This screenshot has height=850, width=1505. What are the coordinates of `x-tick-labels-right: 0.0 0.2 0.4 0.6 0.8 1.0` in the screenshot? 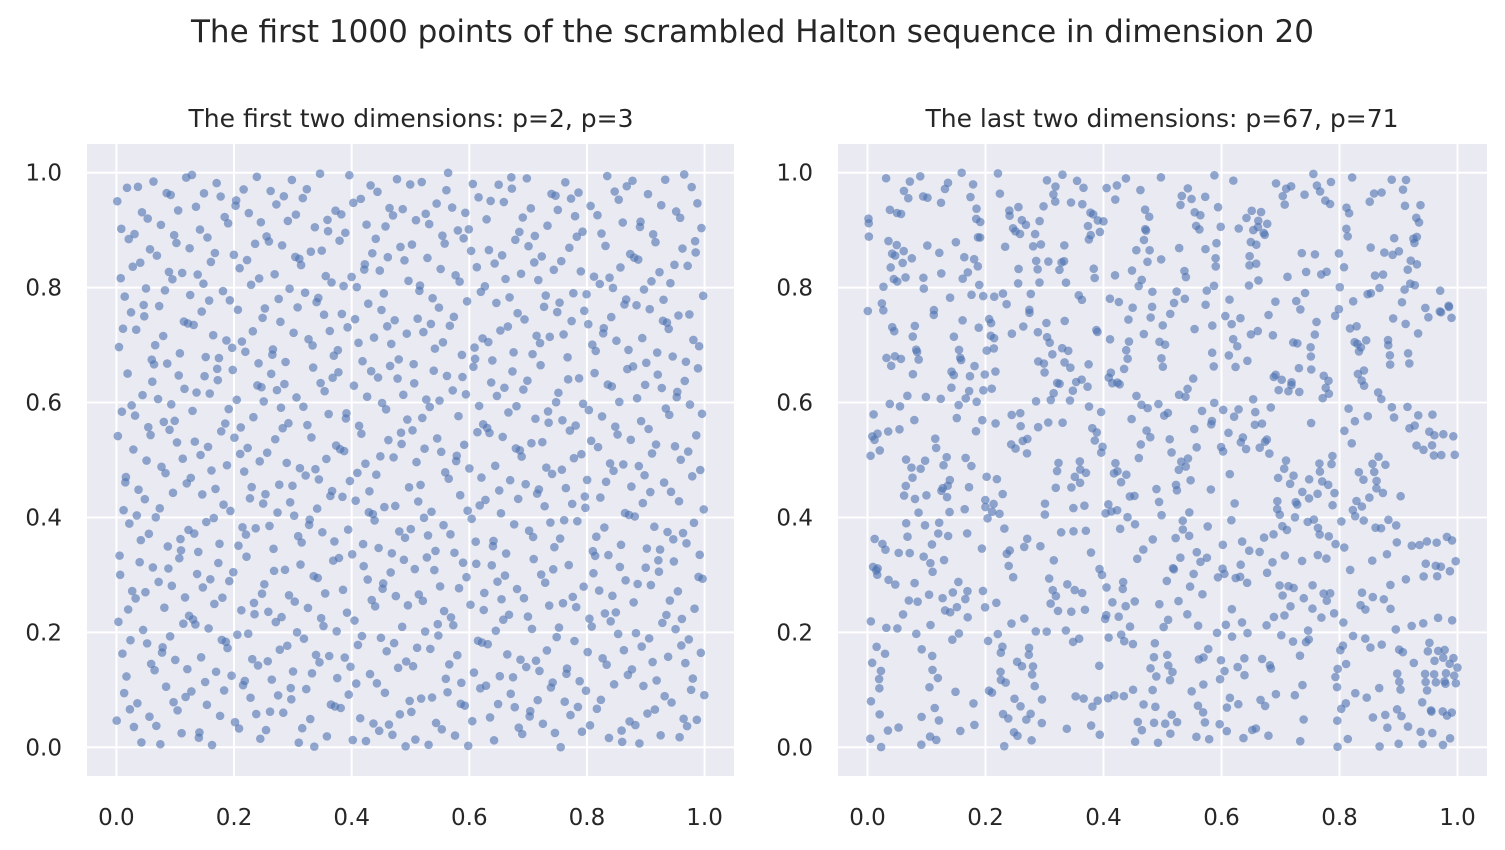 It's located at (1162, 818).